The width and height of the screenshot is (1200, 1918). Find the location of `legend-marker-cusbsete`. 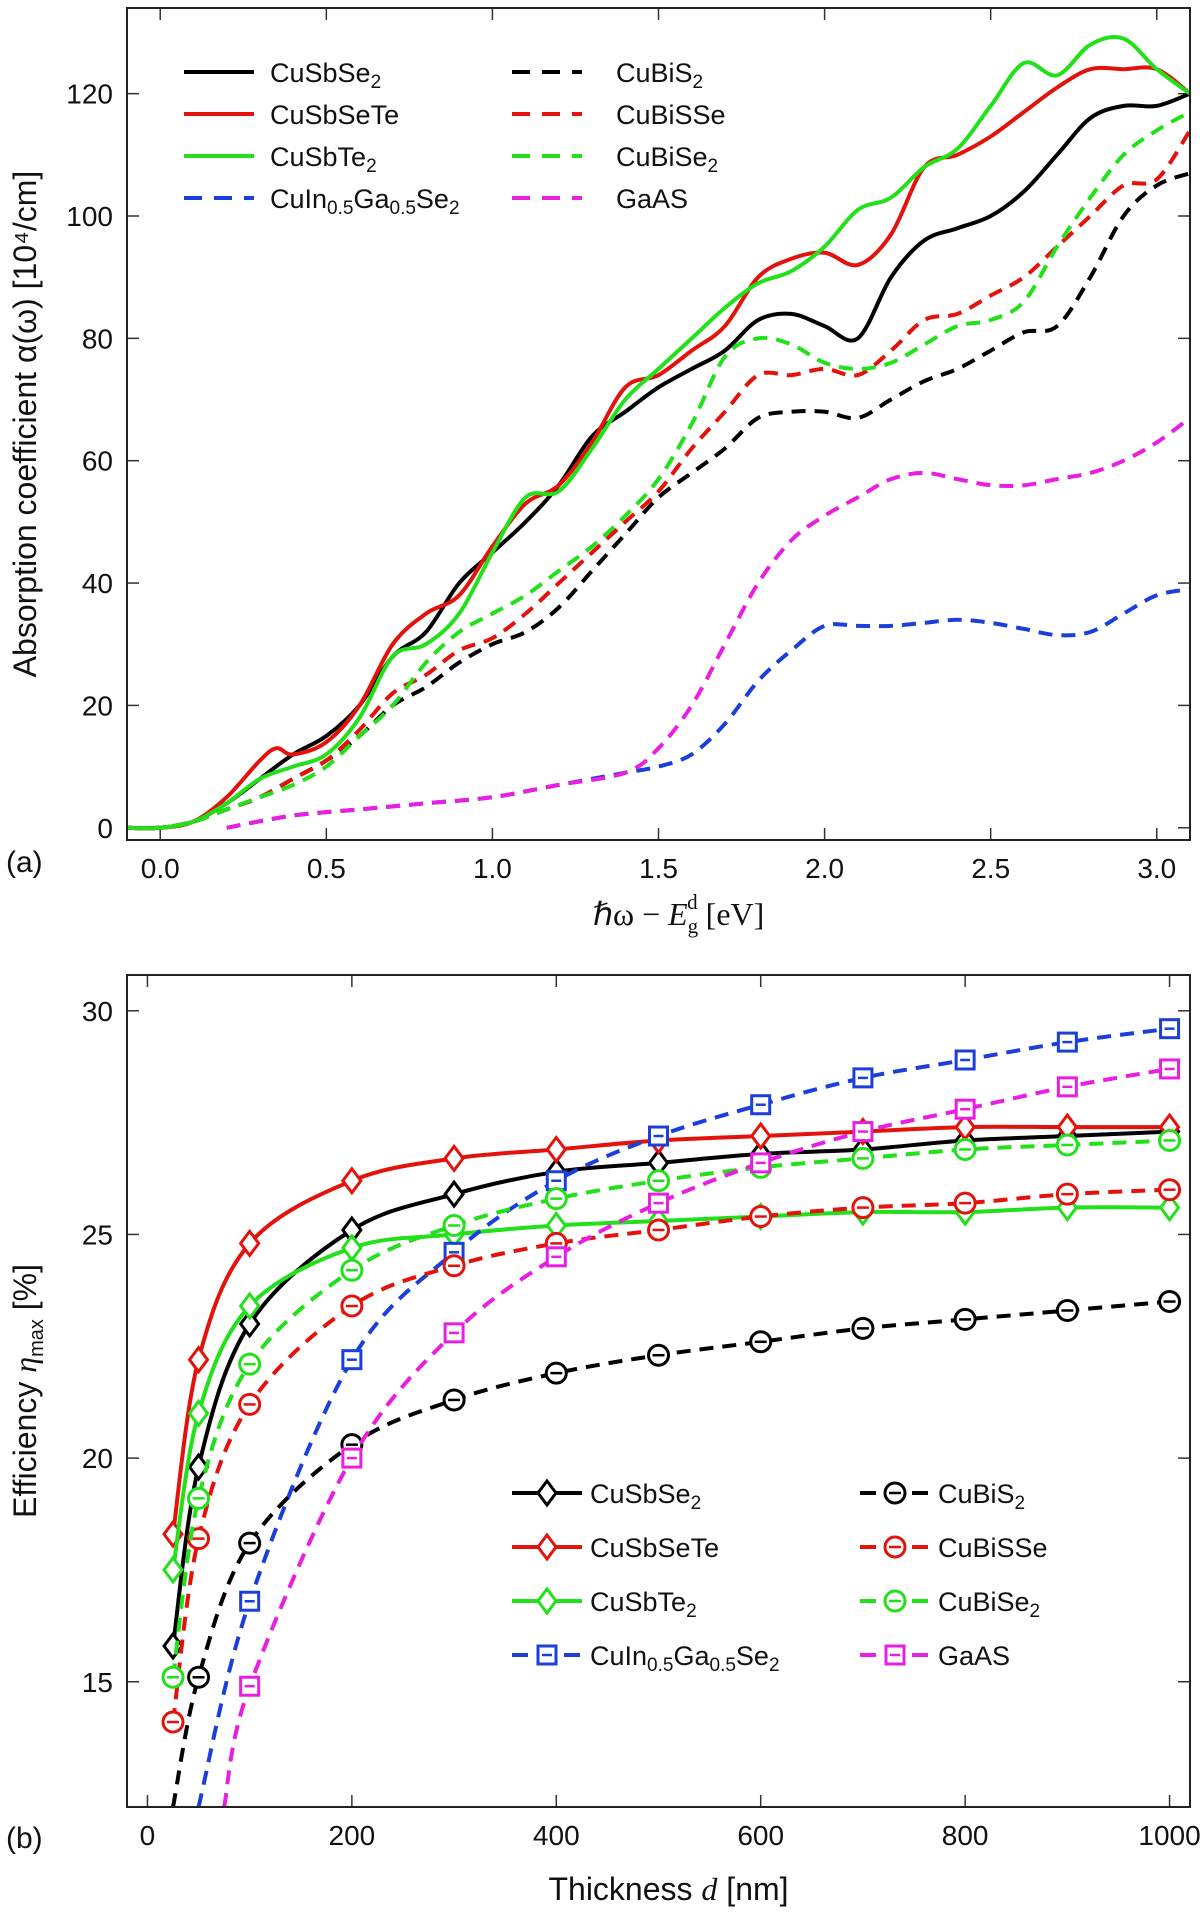

legend-marker-cusbsete is located at coordinates (547, 1547).